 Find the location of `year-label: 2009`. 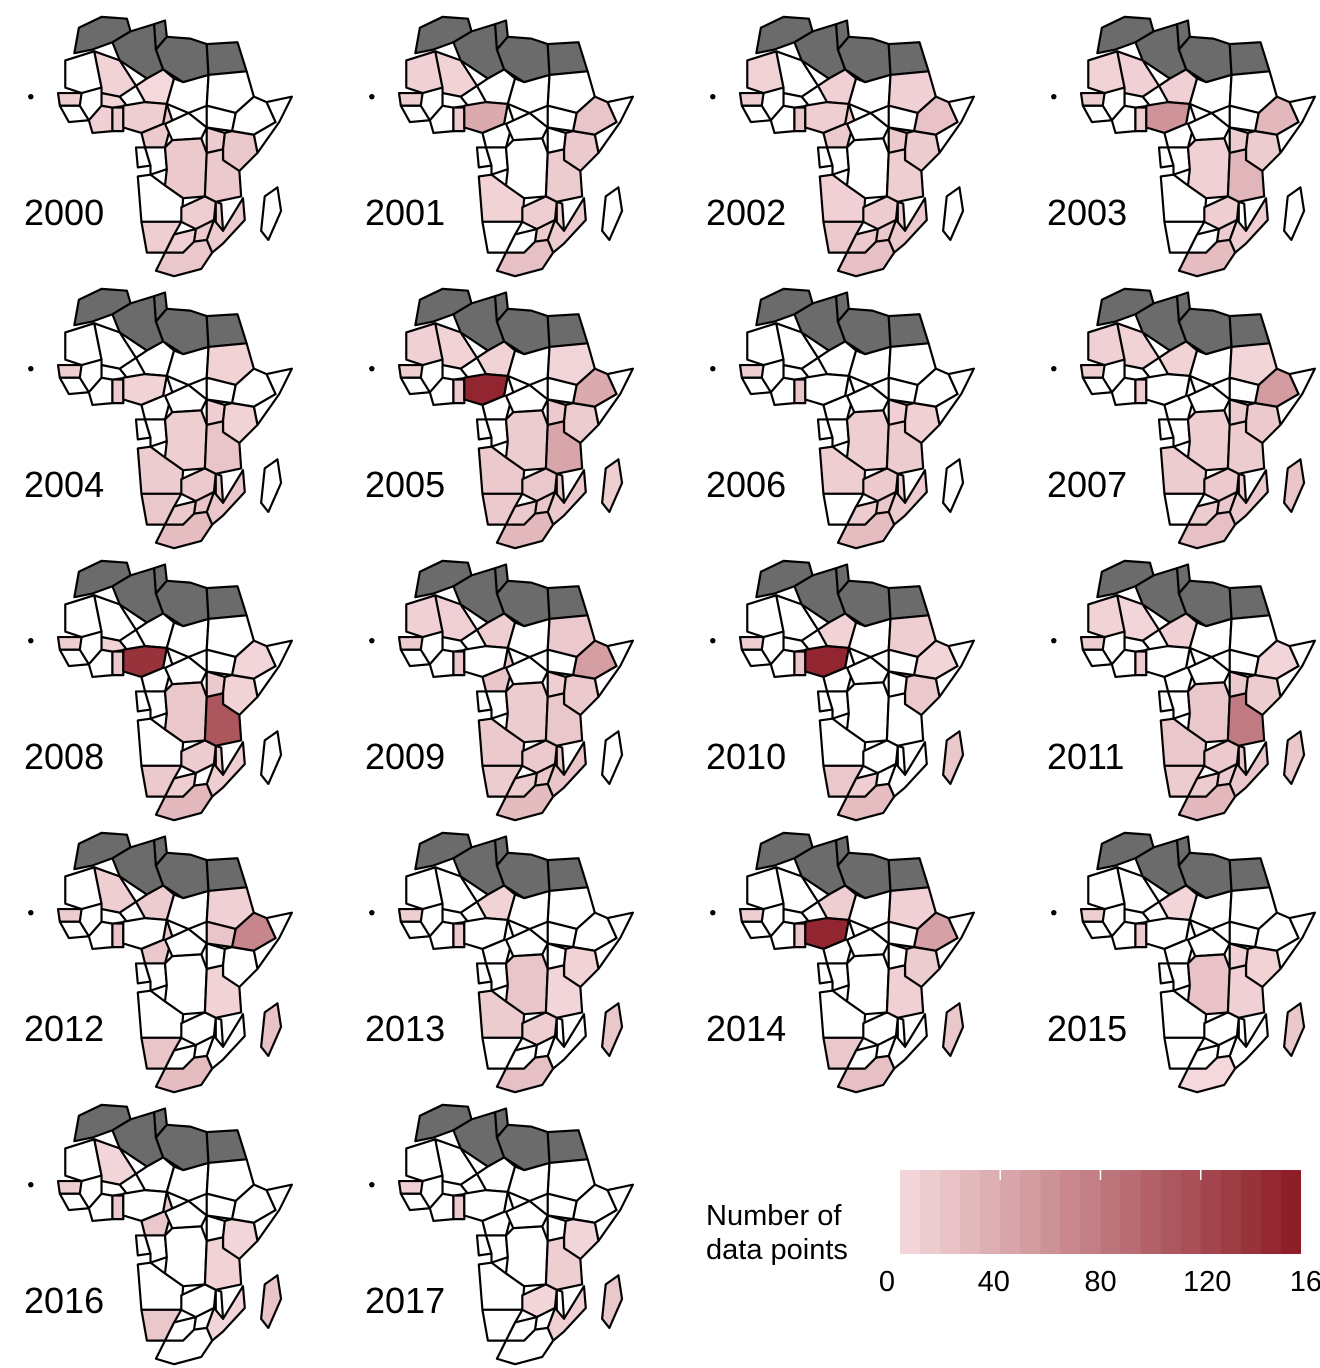

year-label: 2009 is located at coordinates (405, 756).